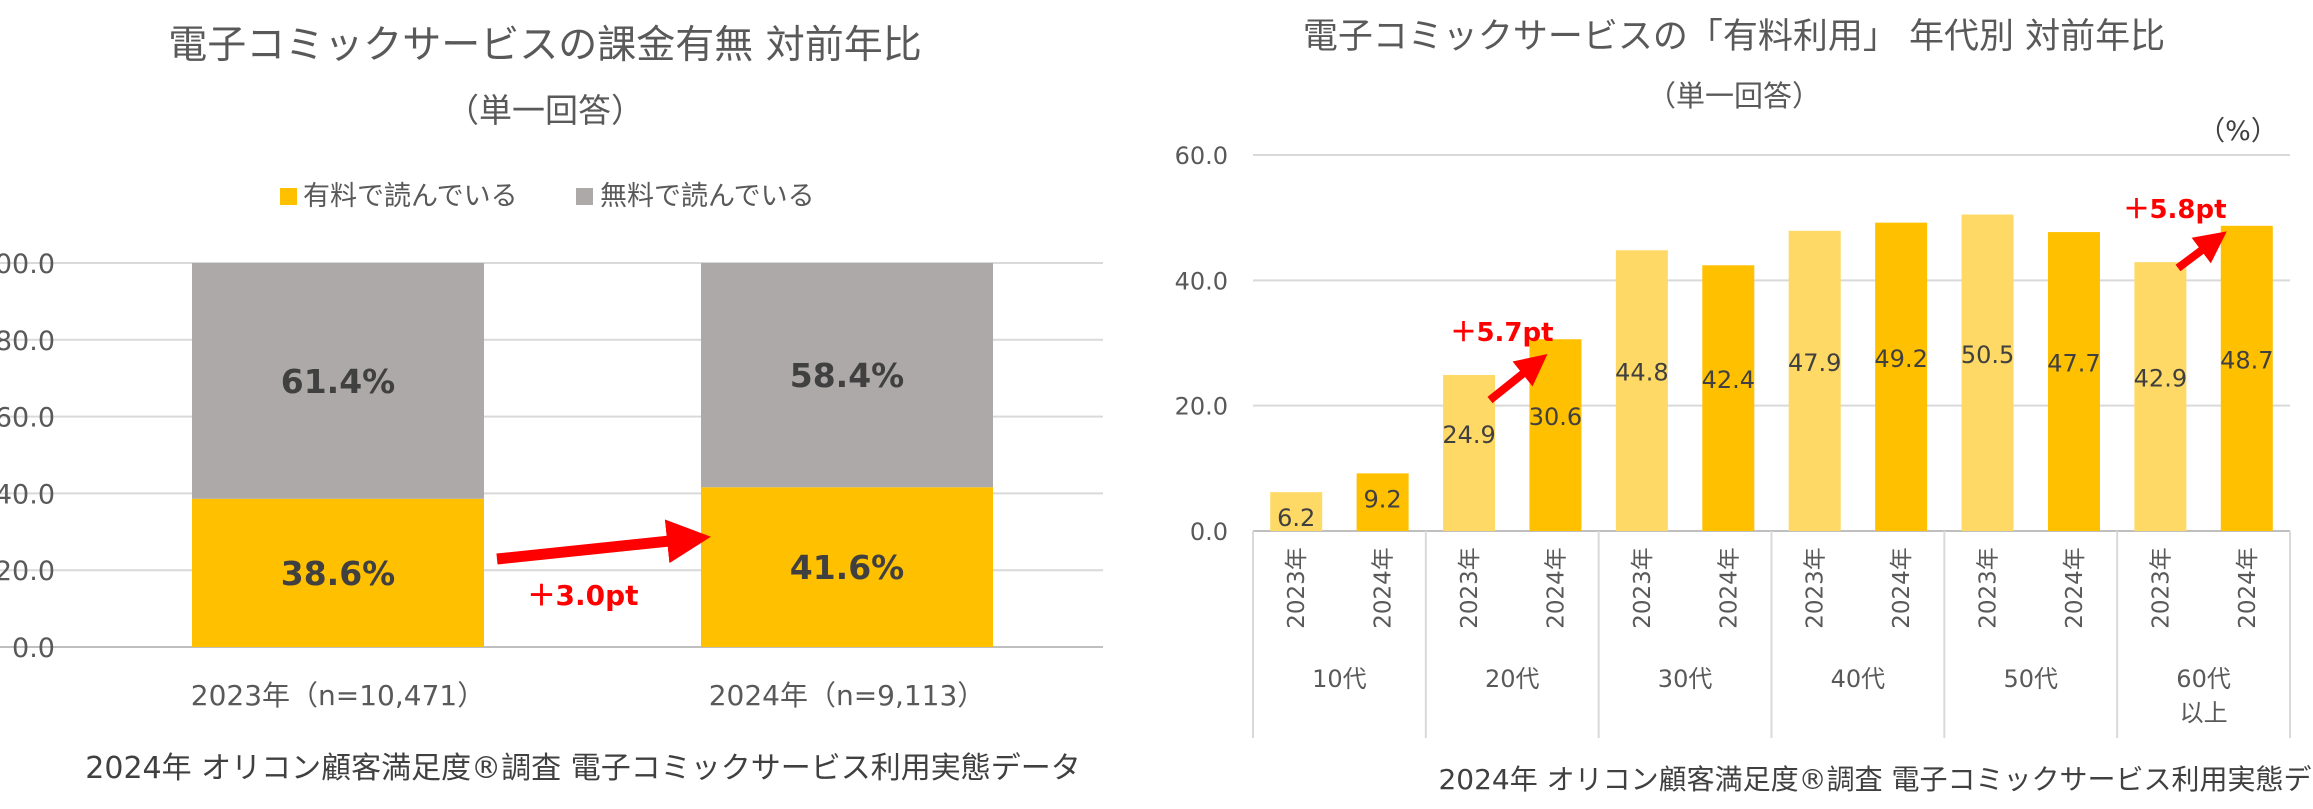 The width and height of the screenshot is (2313, 809). I want to click on right-y-axis: 60.0 40.0 20.0 0.0, so click(1201, 344).